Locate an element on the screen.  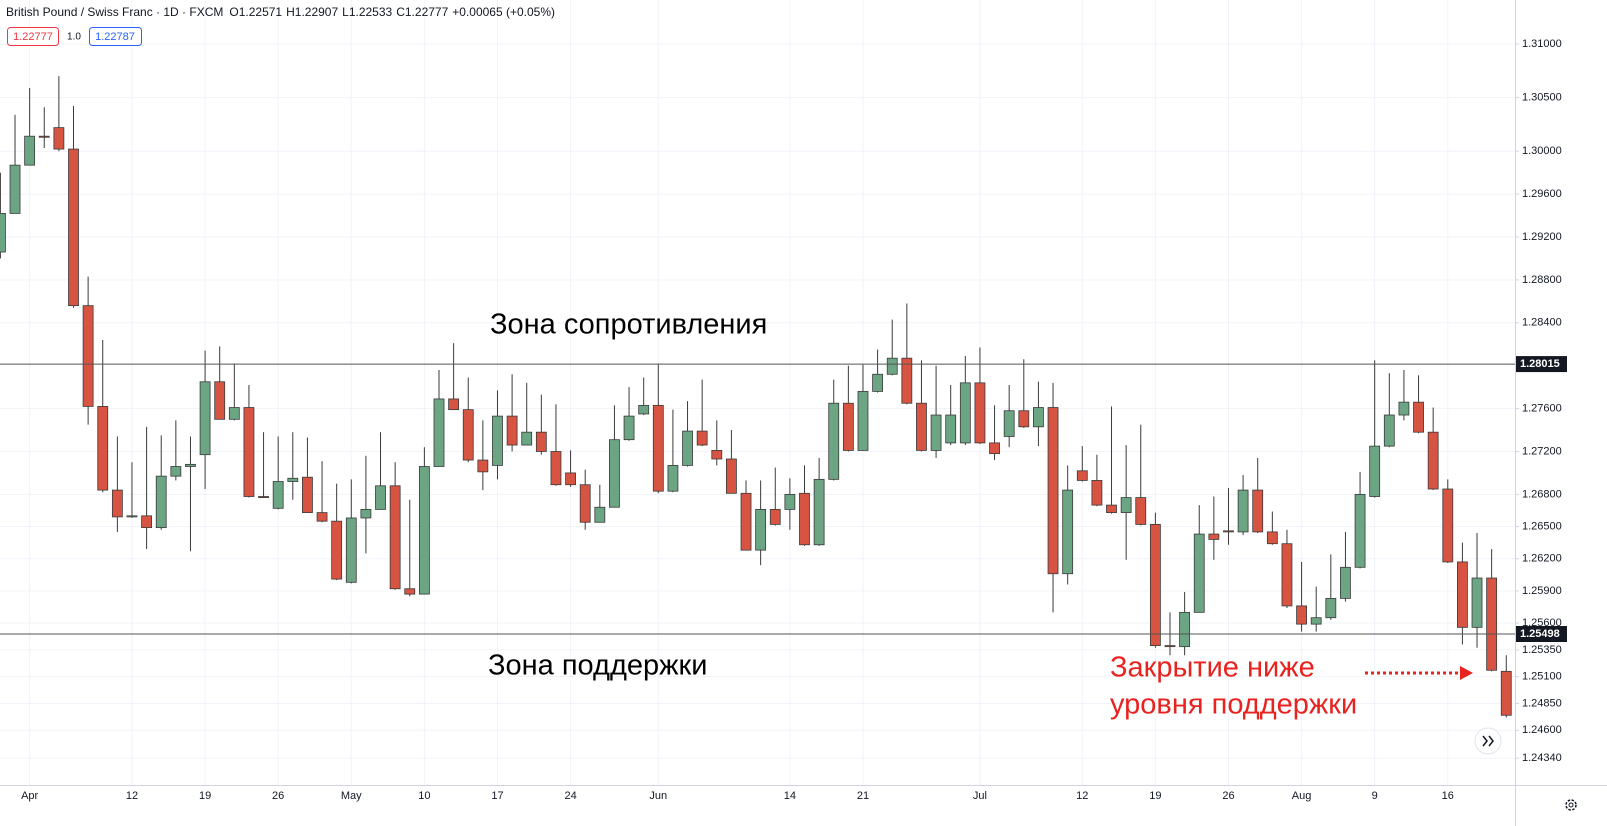
buy-price: 1.22787 is located at coordinates (115, 37).